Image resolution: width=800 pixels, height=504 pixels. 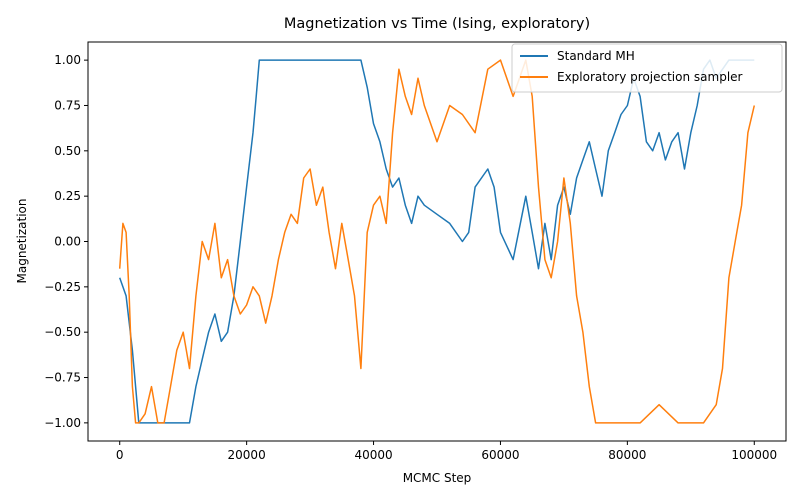 I want to click on x-tick-label: 20000, so click(x=247, y=455).